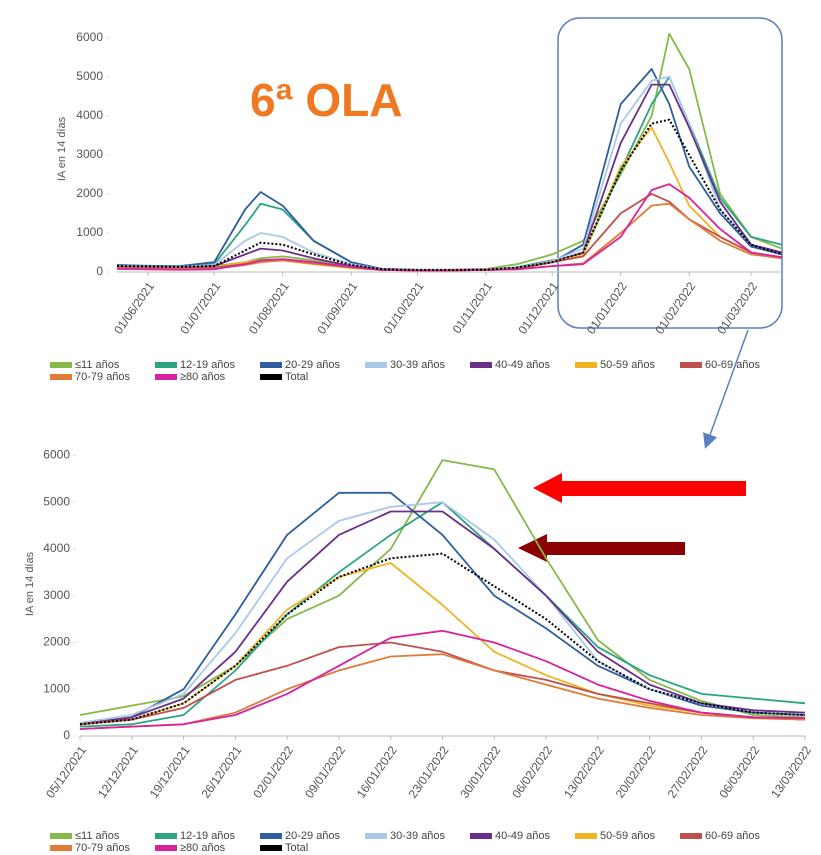  I want to click on x-tick-label: 13/02/2022, so click(584, 771).